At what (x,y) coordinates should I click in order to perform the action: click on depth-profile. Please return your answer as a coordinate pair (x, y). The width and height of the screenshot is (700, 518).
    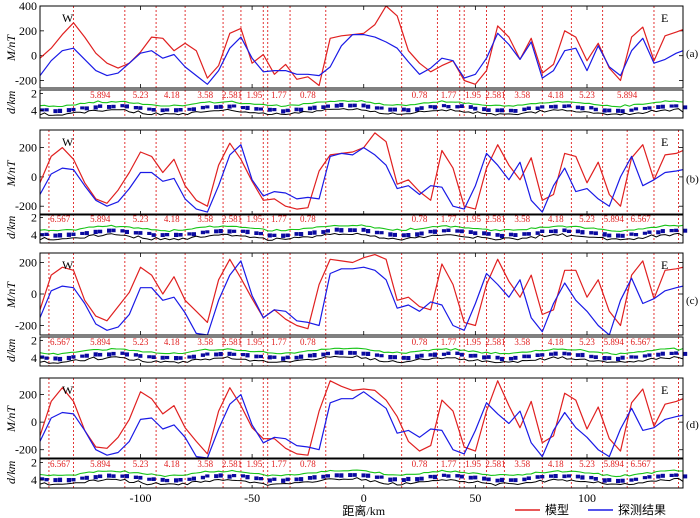
    Looking at the image, I should click on (363, 108).